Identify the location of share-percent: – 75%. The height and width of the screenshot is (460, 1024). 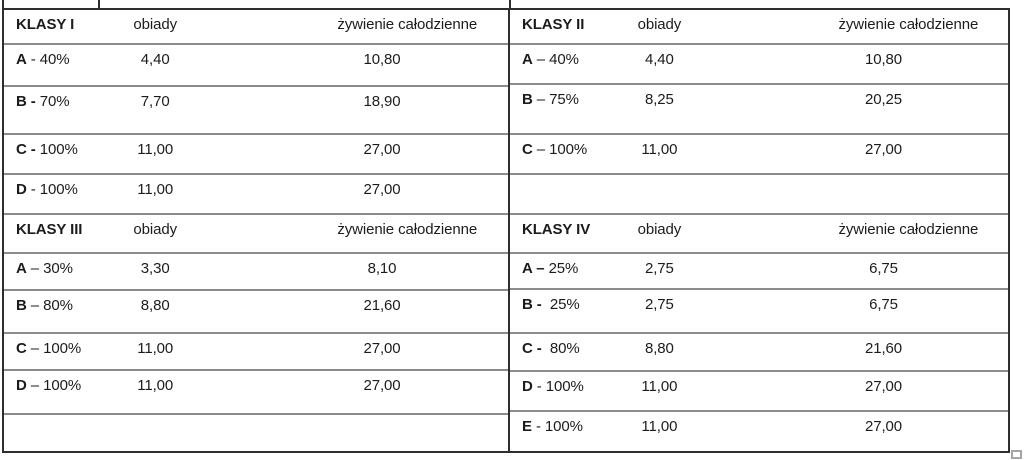
(555, 99).